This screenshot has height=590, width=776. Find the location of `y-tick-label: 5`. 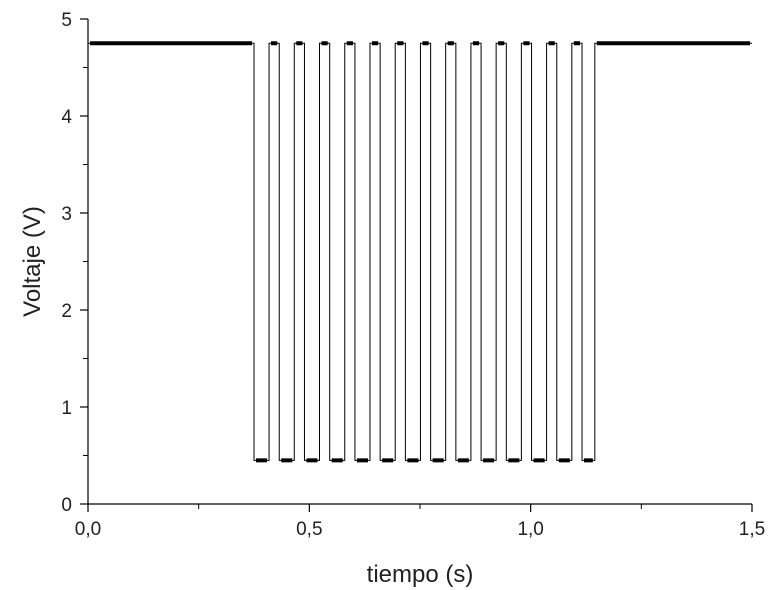

y-tick-label: 5 is located at coordinates (66, 20).